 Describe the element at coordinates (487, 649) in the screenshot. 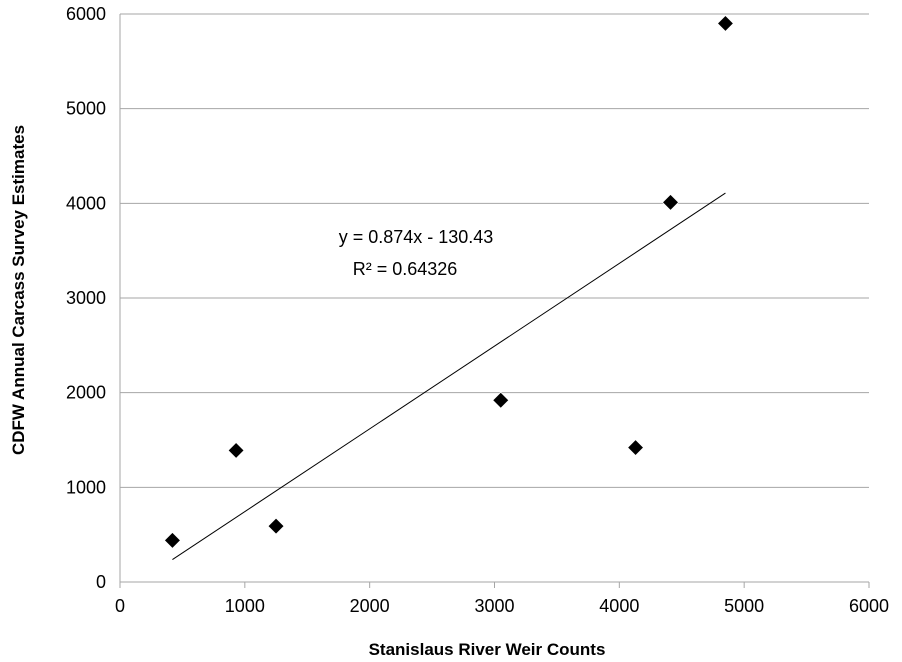

I see `x-axis-title: Stanislaus River Weir Counts` at that location.